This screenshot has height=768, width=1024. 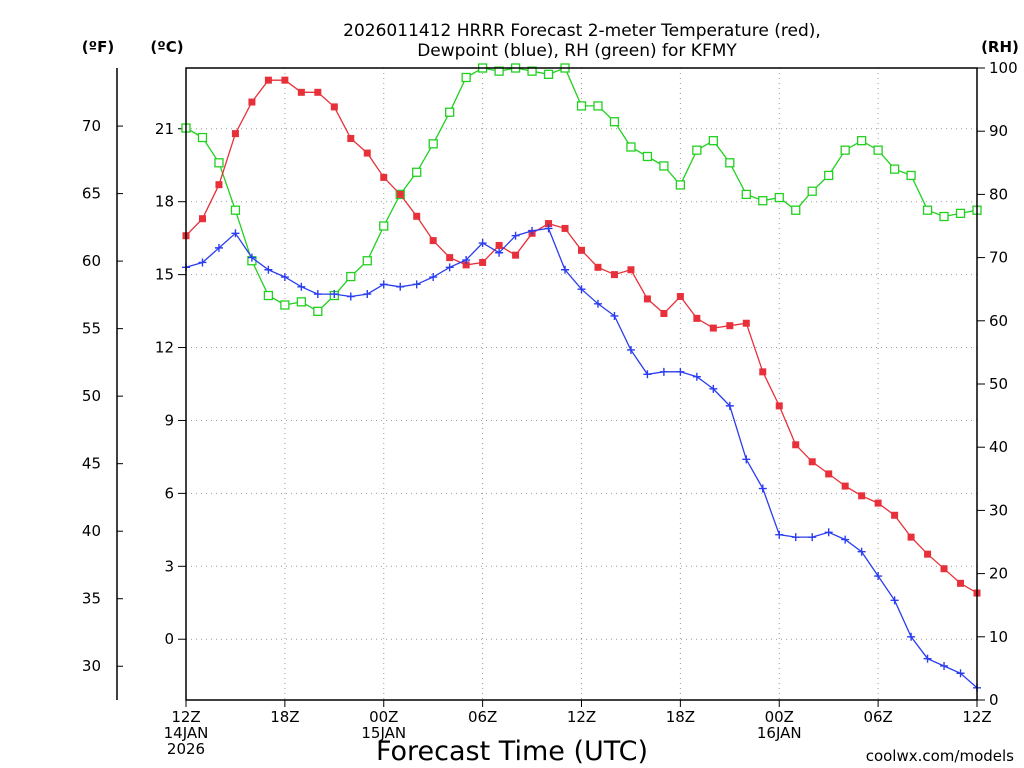 I want to click on rh-tick-label: 40, so click(x=998, y=447).